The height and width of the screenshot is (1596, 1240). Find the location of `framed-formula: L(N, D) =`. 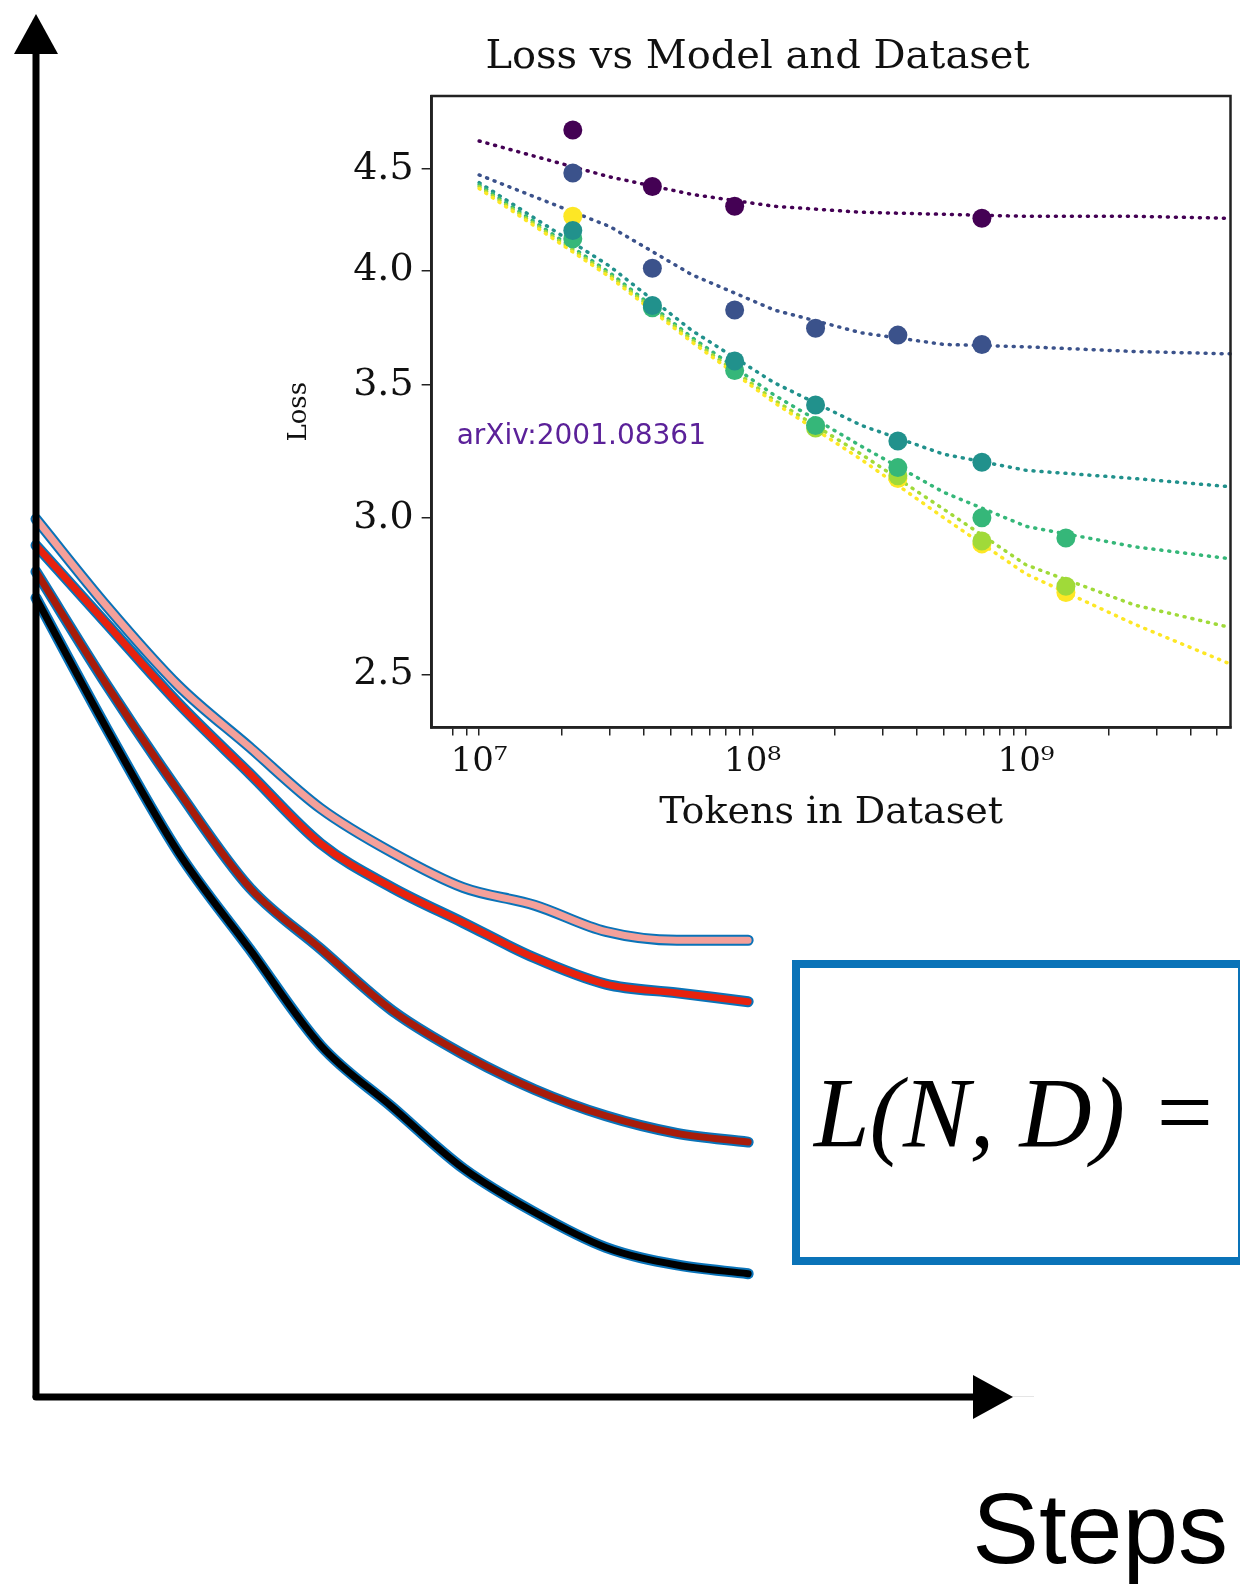

framed-formula: L(N, D) = is located at coordinates (1016, 1112).